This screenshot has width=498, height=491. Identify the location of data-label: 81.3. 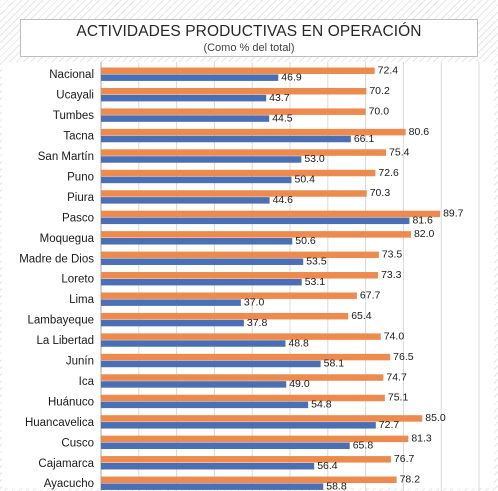
(421, 439).